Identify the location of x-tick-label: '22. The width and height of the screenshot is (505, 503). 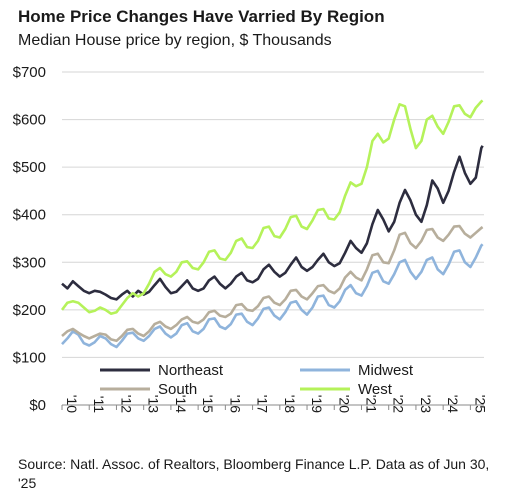
(399, 404).